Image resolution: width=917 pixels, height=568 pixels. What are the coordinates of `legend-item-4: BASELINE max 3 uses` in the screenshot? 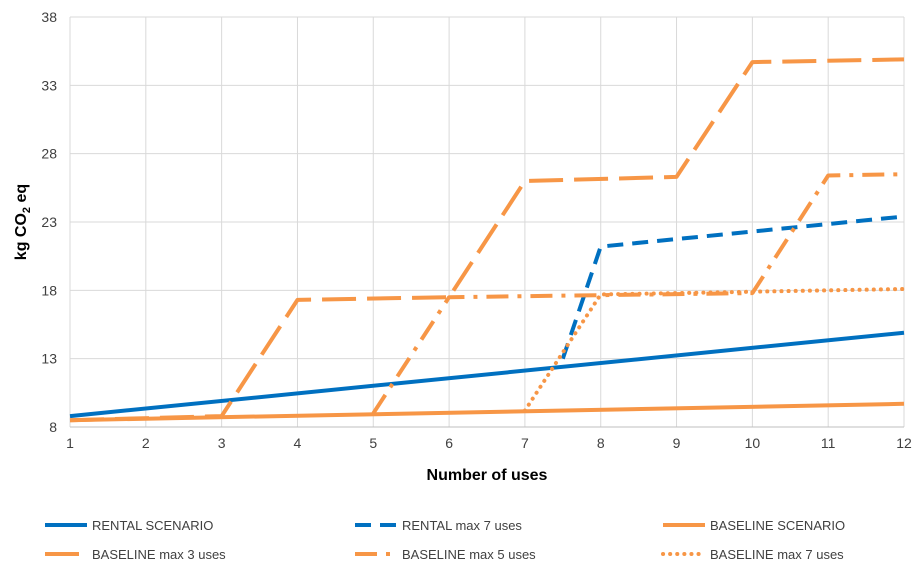 It's located at (135, 554).